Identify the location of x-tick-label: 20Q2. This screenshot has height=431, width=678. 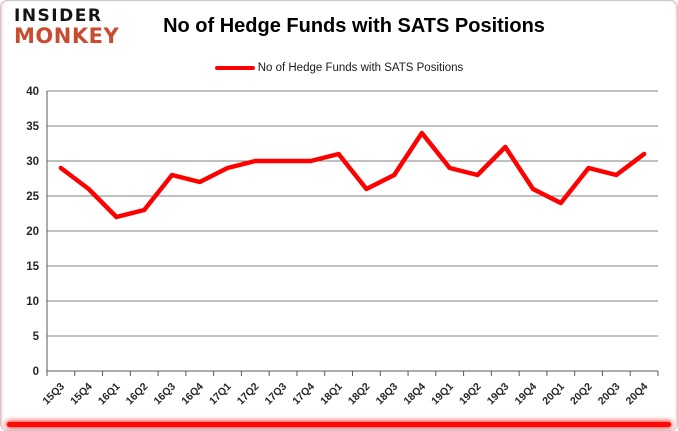
(581, 394).